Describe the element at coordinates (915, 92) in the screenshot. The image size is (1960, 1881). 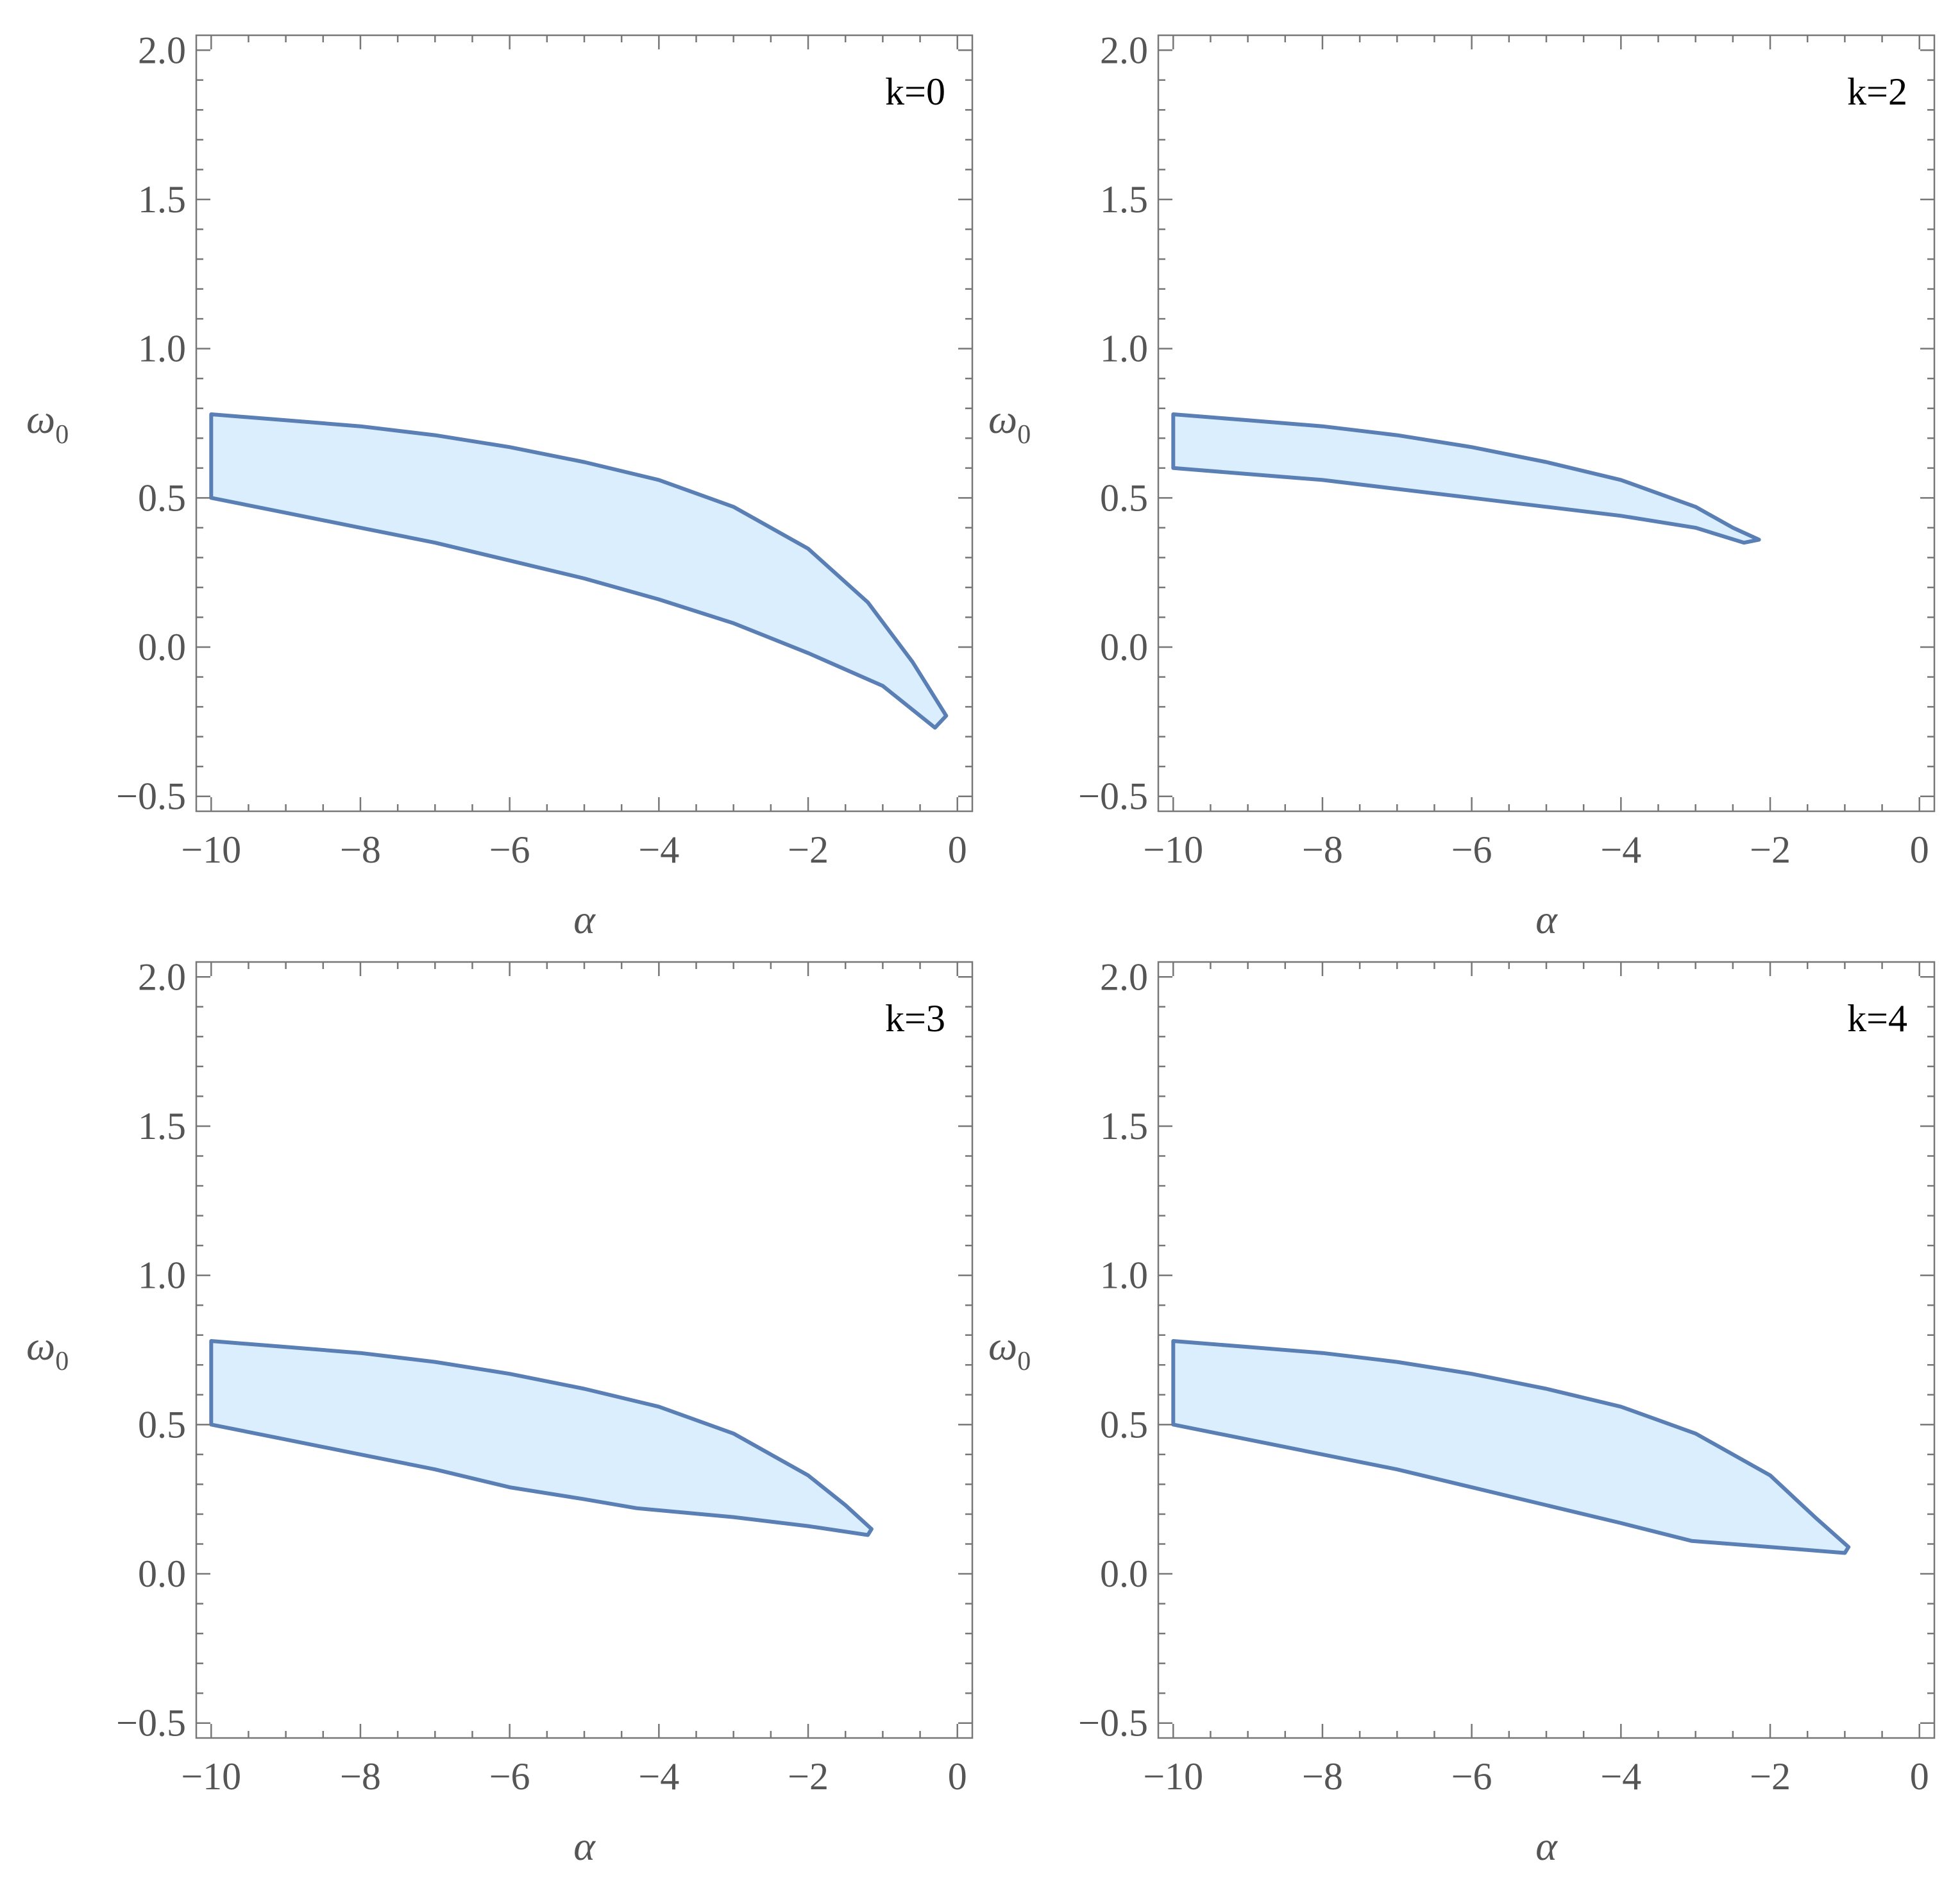
I see `panel-label: k=0` at that location.